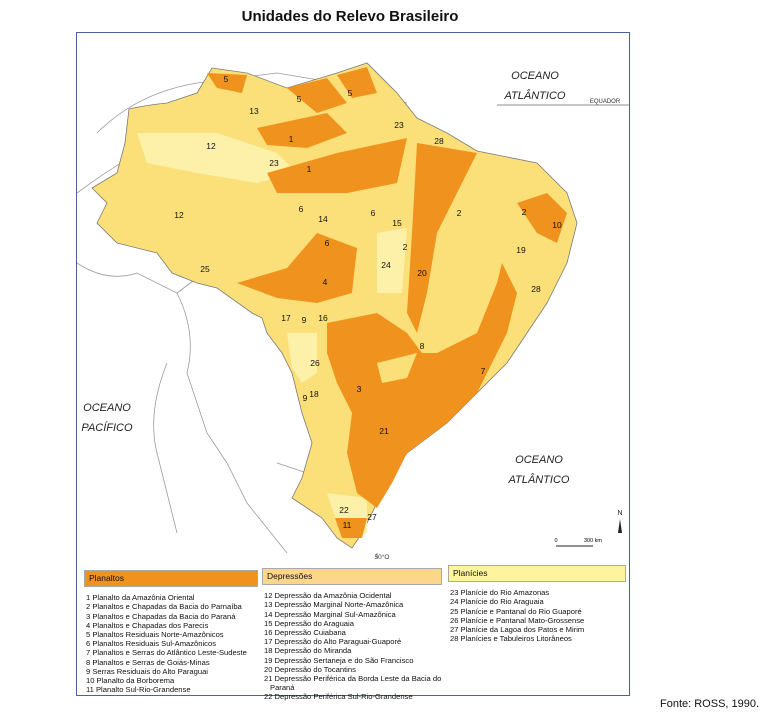  What do you see at coordinates (350, 16) in the screenshot?
I see `title: Unidades do Relevo Brasileiro` at bounding box center [350, 16].